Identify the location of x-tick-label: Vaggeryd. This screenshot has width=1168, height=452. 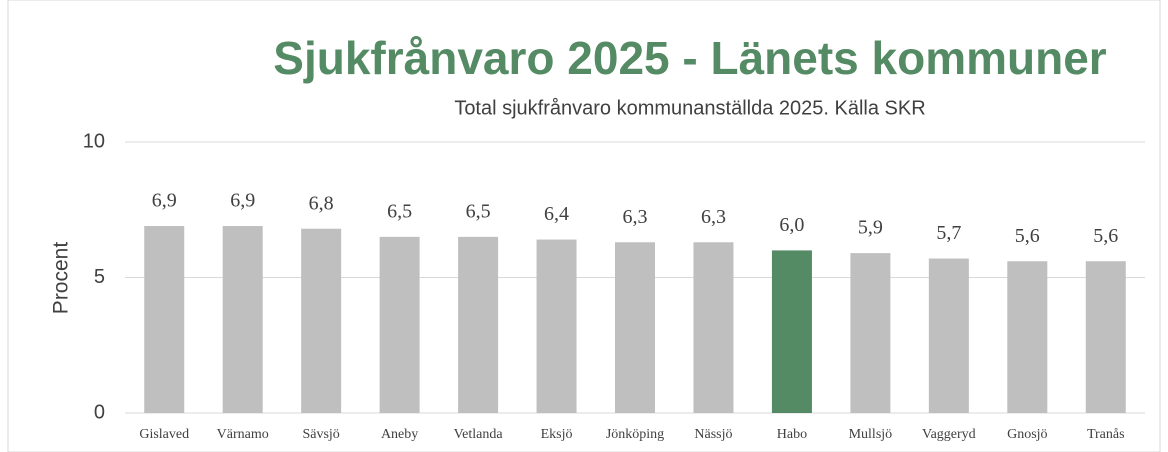
(949, 434).